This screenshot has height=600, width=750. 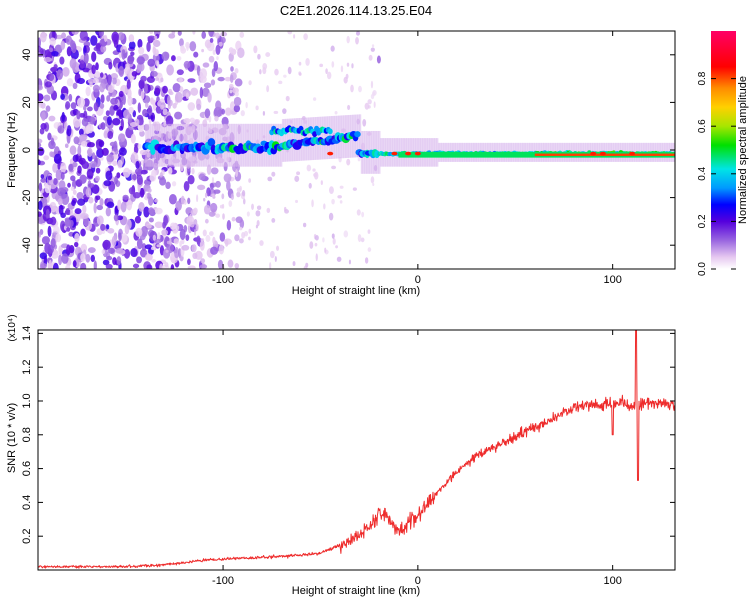 What do you see at coordinates (27, 150) in the screenshot?
I see `y-tick-label: 0` at bounding box center [27, 150].